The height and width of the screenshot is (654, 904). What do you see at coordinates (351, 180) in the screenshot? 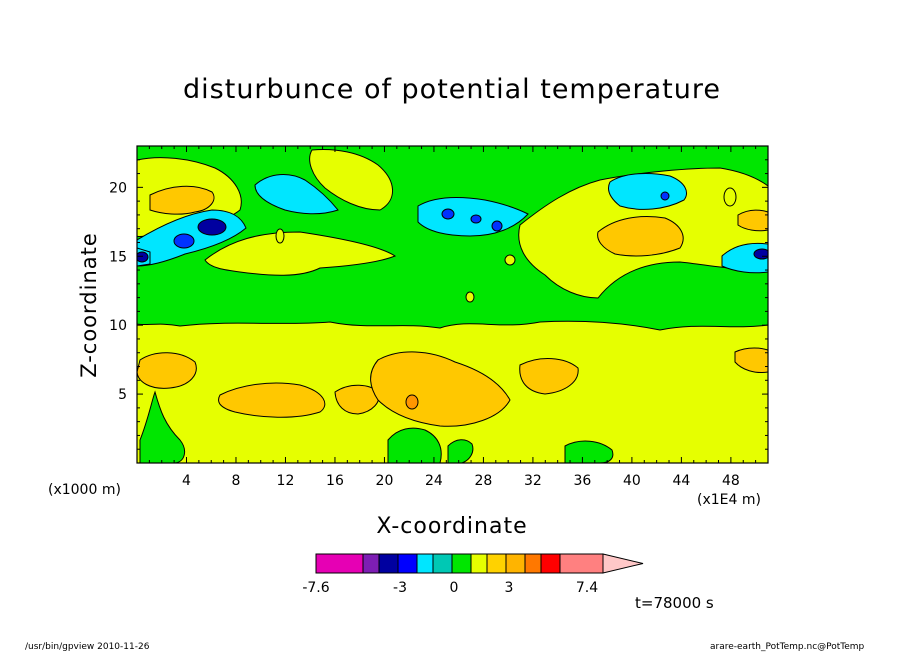
I see `yellow-upper-mid` at bounding box center [351, 180].